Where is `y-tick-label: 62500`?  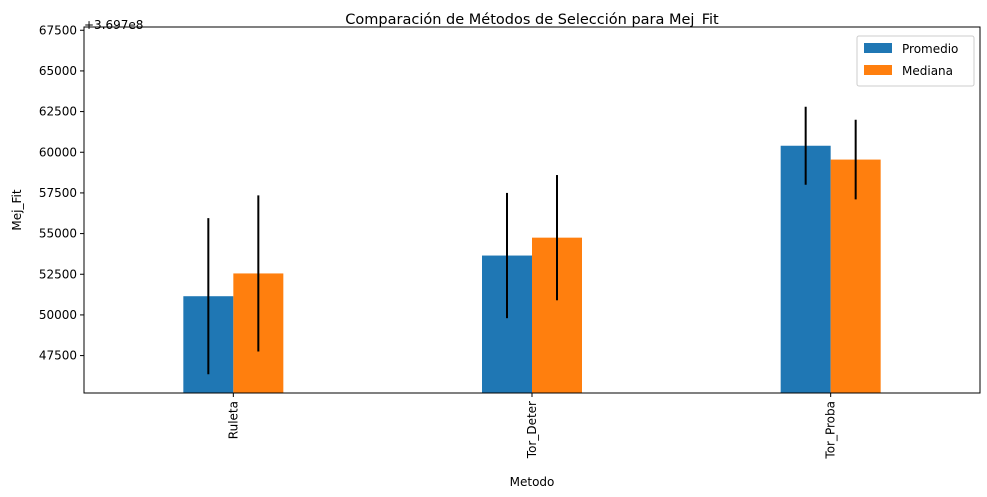 y-tick-label: 62500 is located at coordinates (58, 112).